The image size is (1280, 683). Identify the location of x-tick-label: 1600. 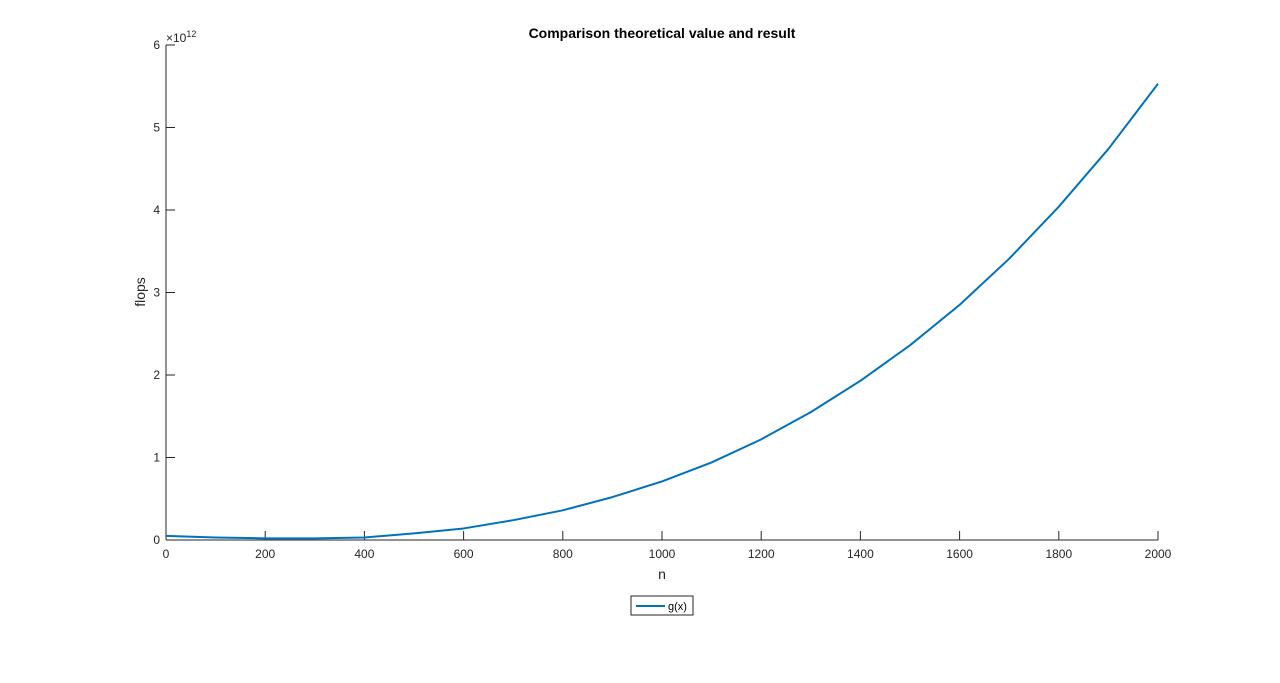
(959, 554).